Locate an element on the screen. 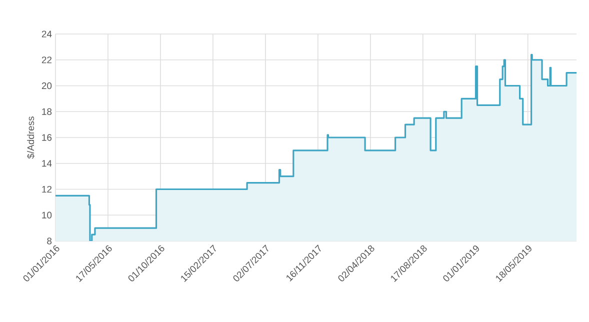 The width and height of the screenshot is (589, 322). y-tick-label: 8 is located at coordinates (49, 241).